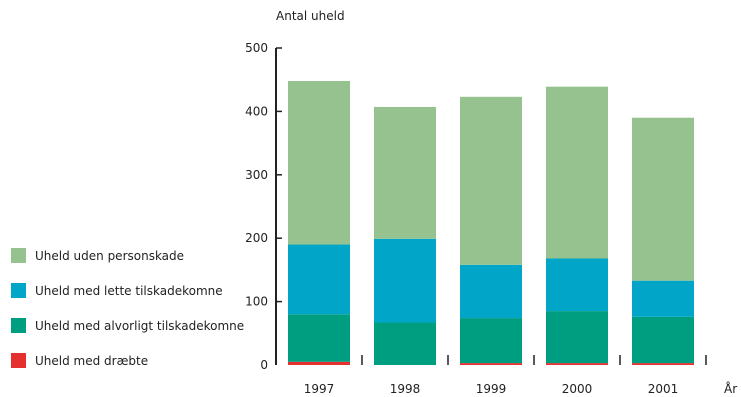 This screenshot has height=397, width=741. I want to click on x-tick-label: 2000, so click(577, 389).